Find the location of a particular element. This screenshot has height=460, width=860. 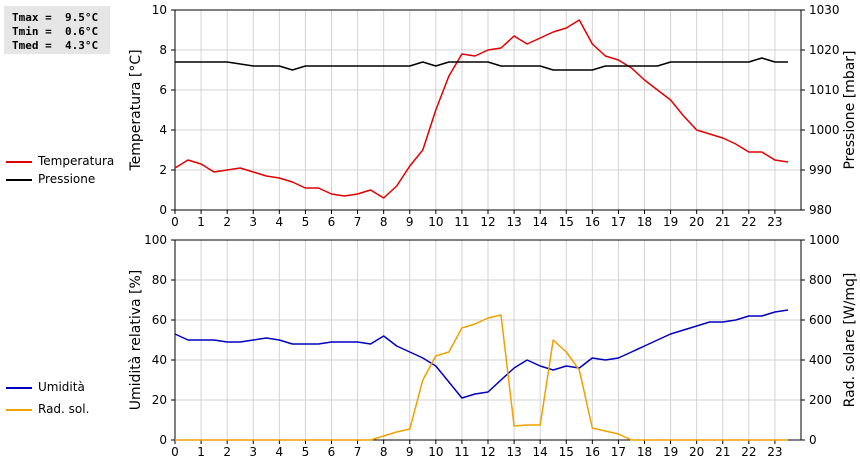

panel2-ytick-label-0: 0 is located at coordinates (163, 440).